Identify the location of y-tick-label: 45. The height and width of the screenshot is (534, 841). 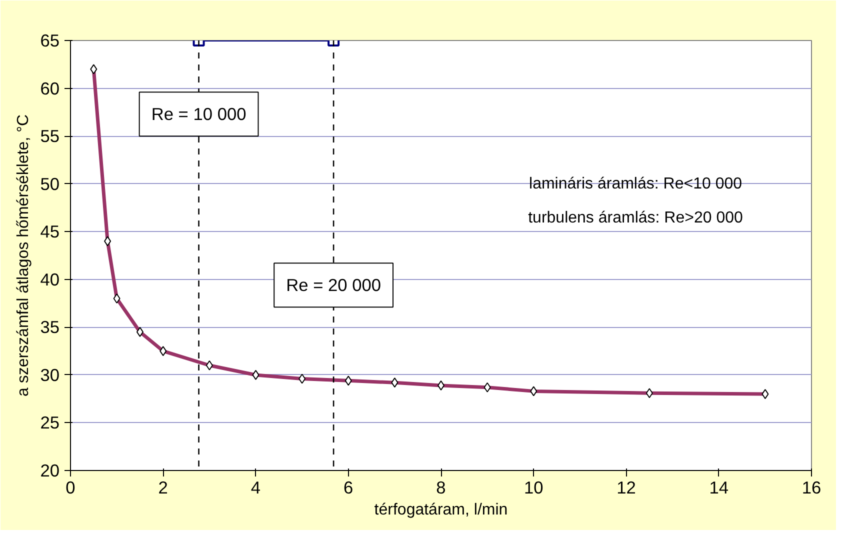
(50, 232).